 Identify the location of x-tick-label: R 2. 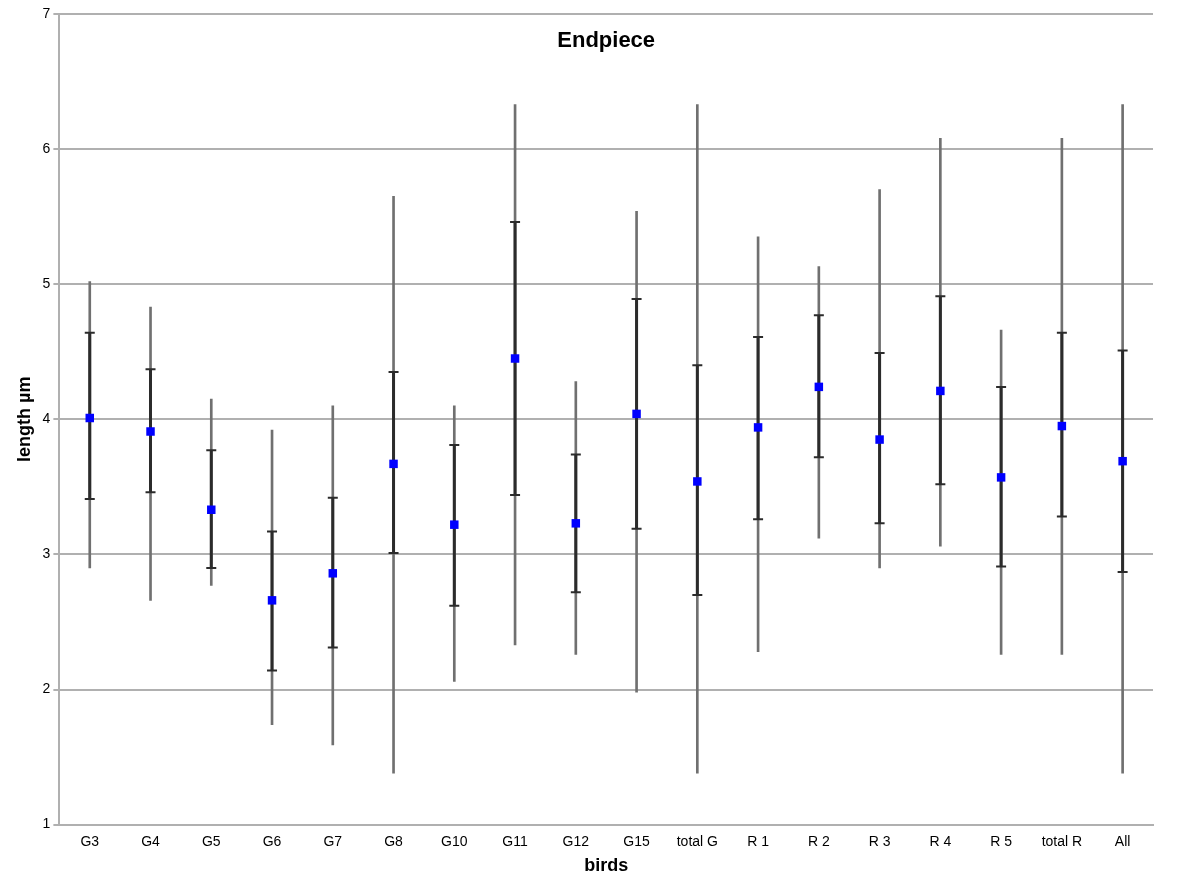
(818, 840).